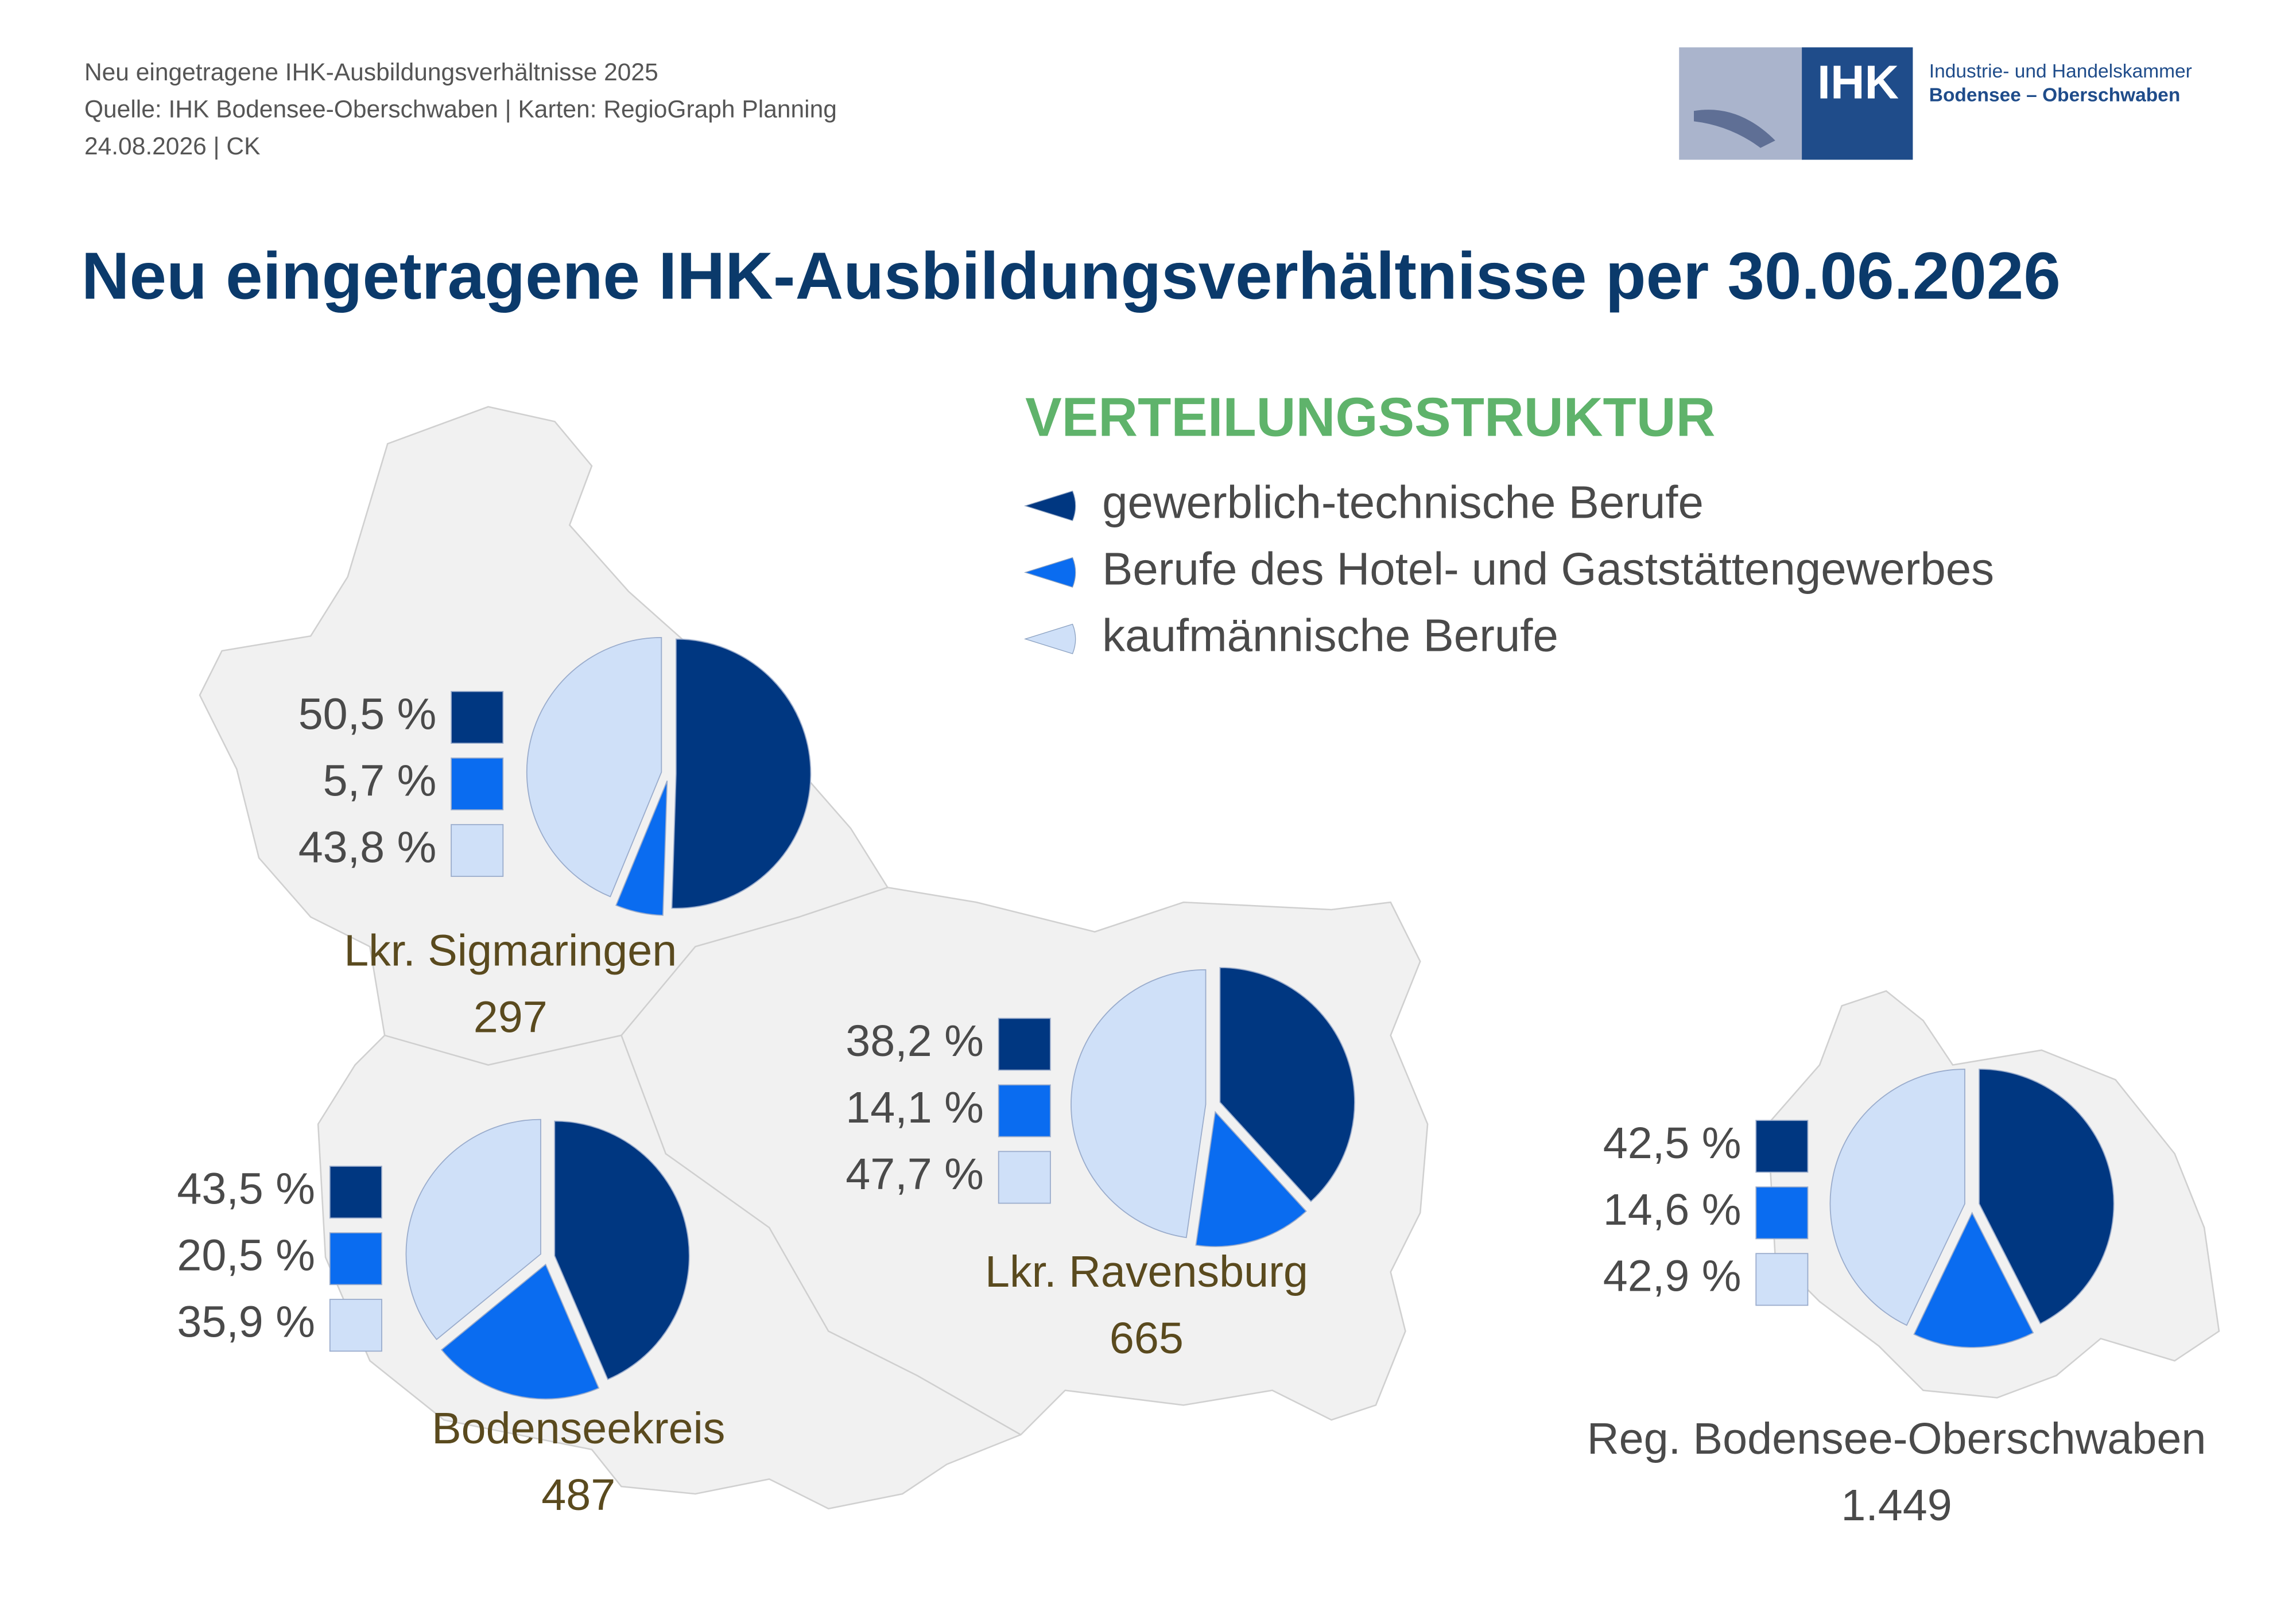 The height and width of the screenshot is (1623, 2296). I want to click on region-total: 487, so click(578, 1495).